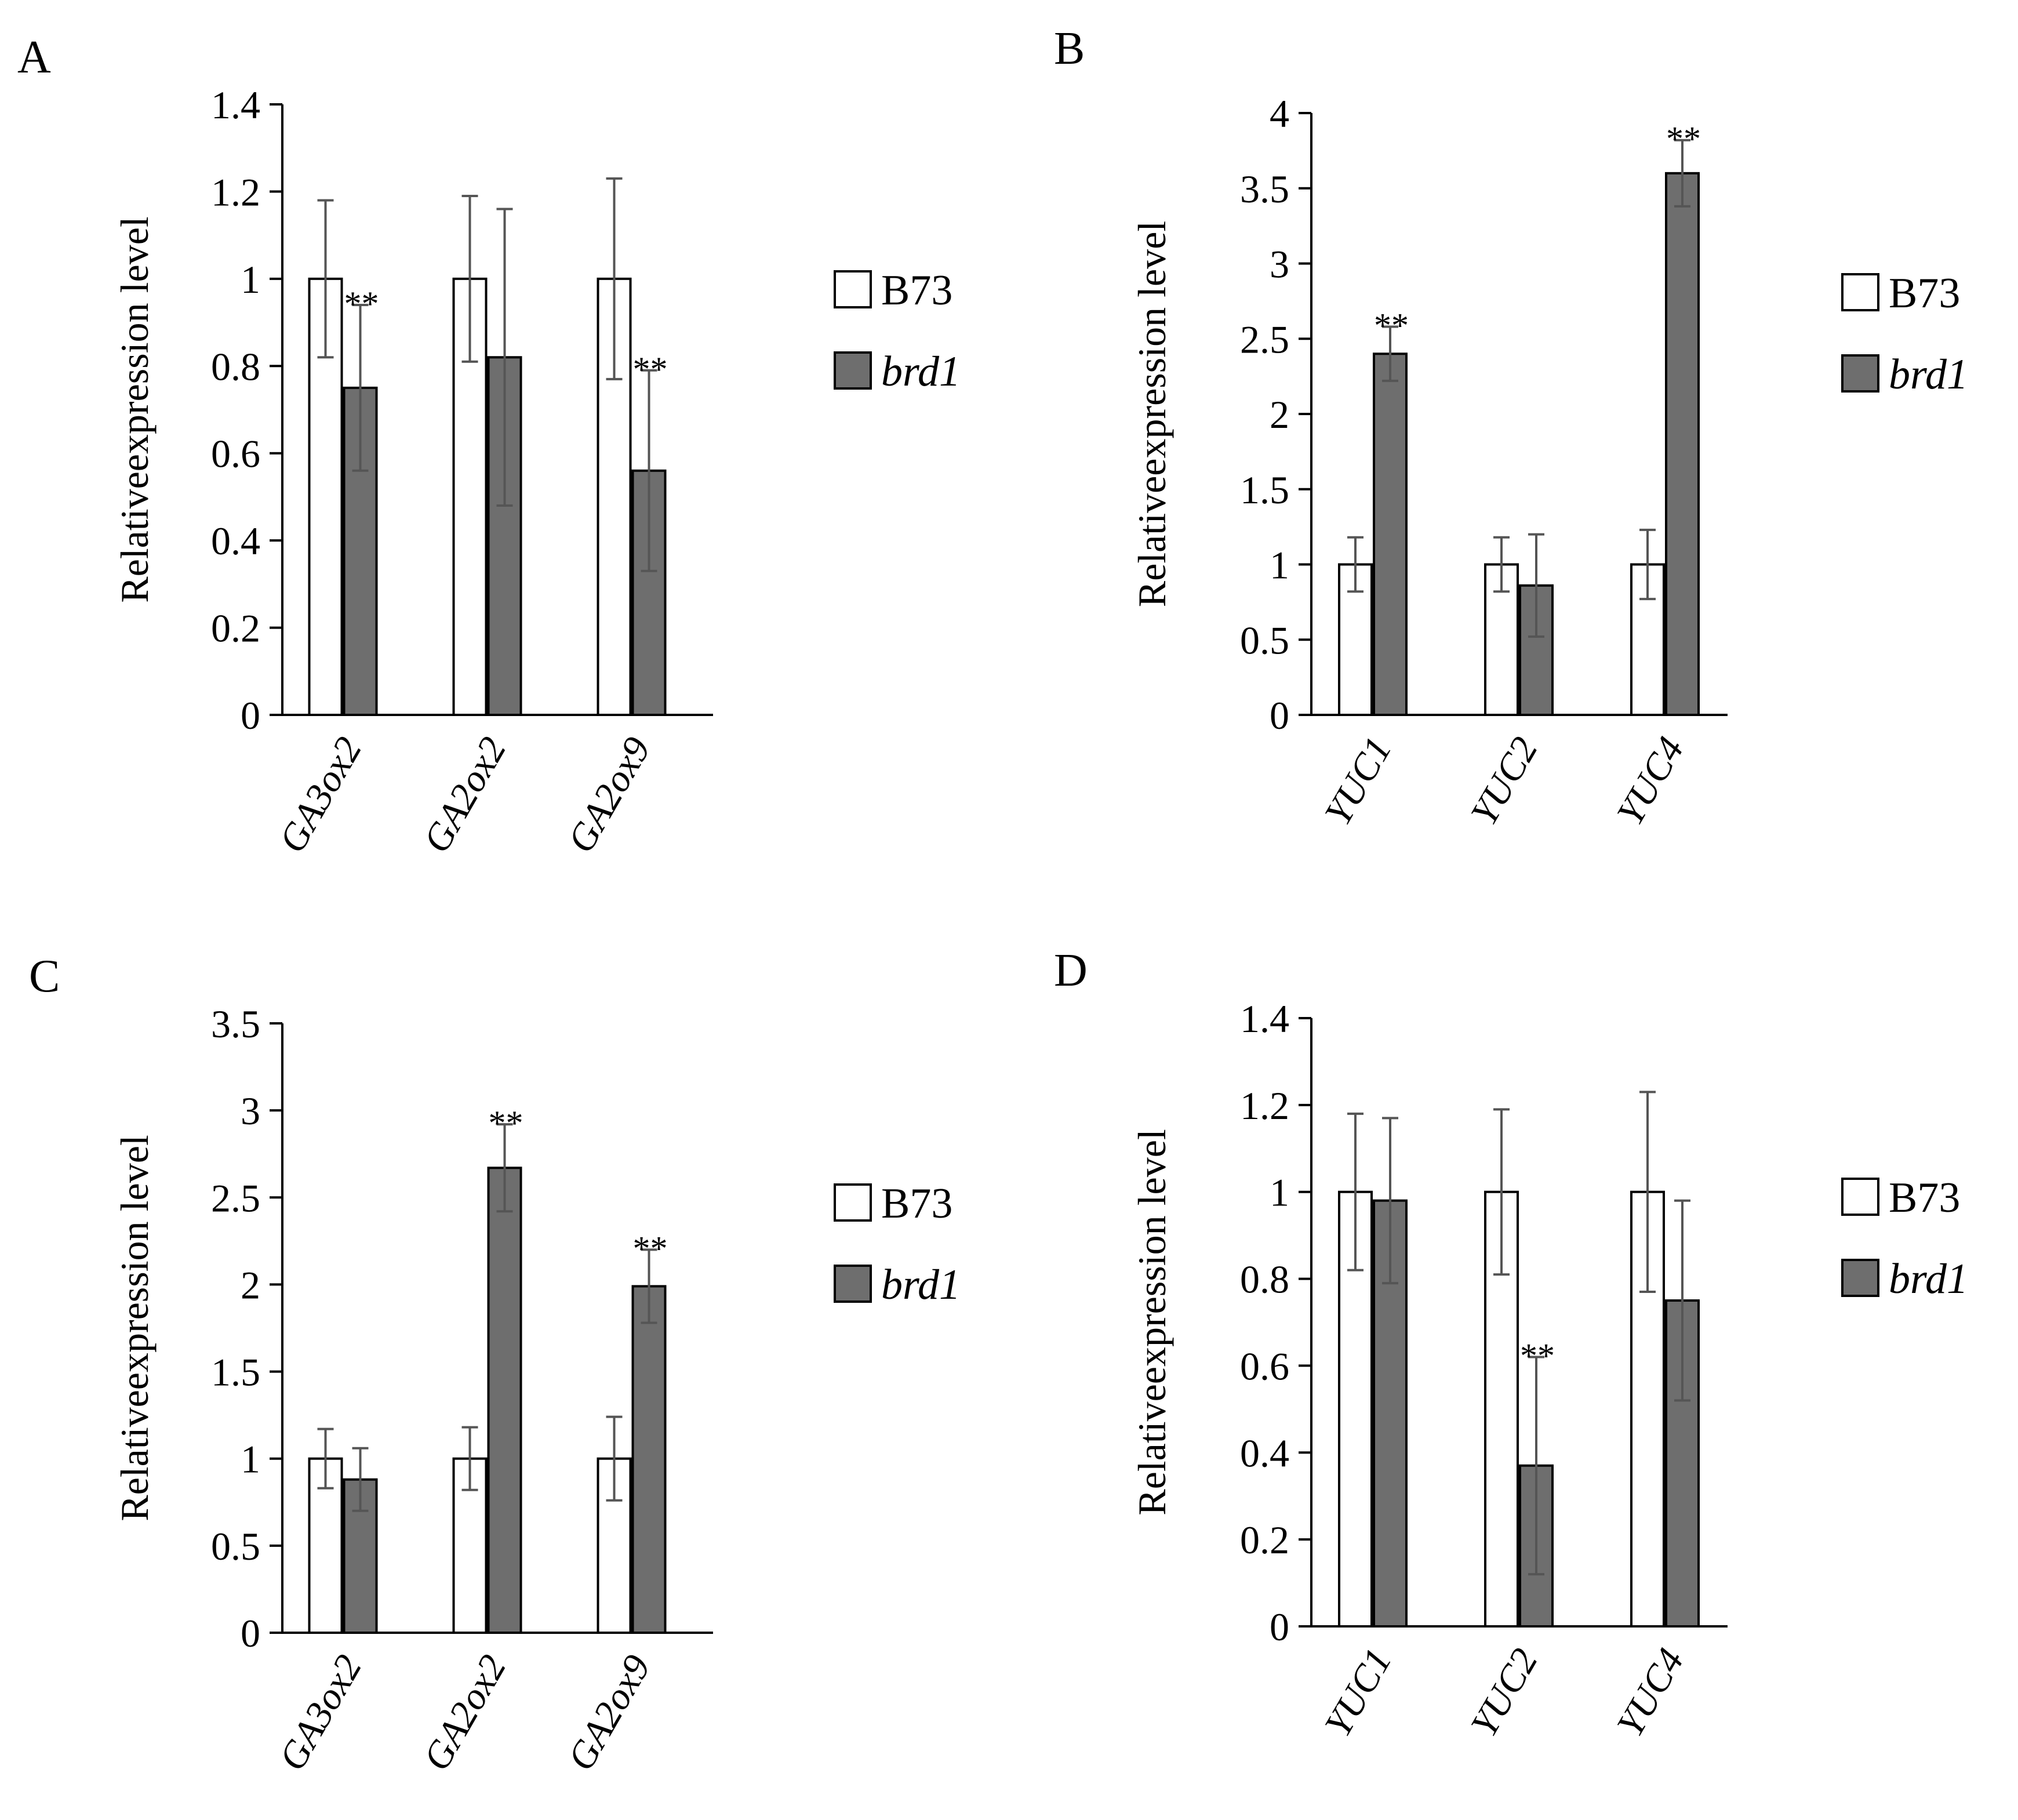 This screenshot has height=1820, width=2018. I want to click on bar-brd1-yuc4, so click(1682, 444).